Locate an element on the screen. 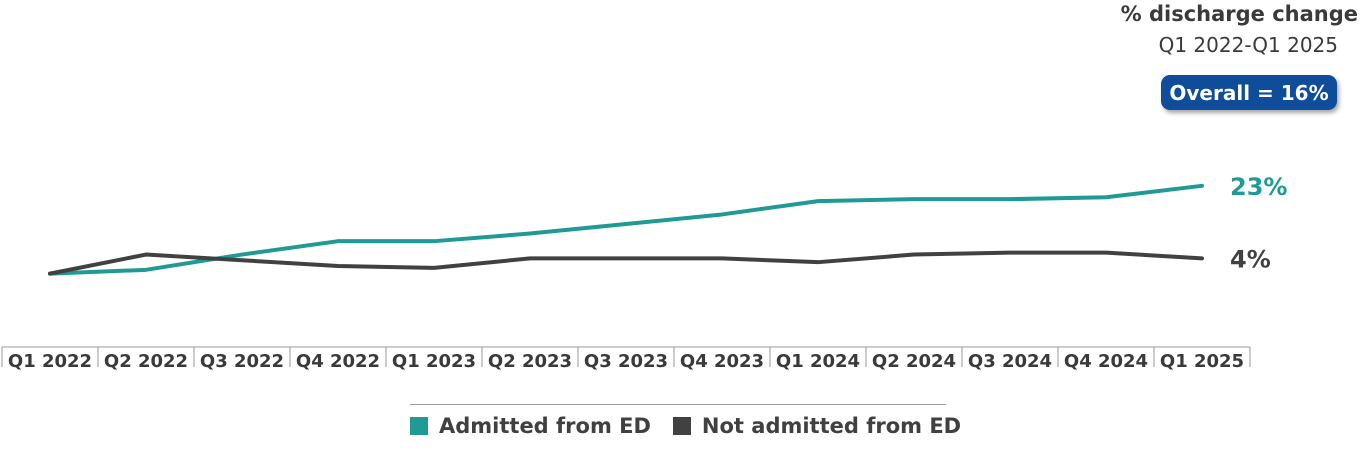 The width and height of the screenshot is (1366, 453). annotation-title: % discharge change is located at coordinates (1239, 14).